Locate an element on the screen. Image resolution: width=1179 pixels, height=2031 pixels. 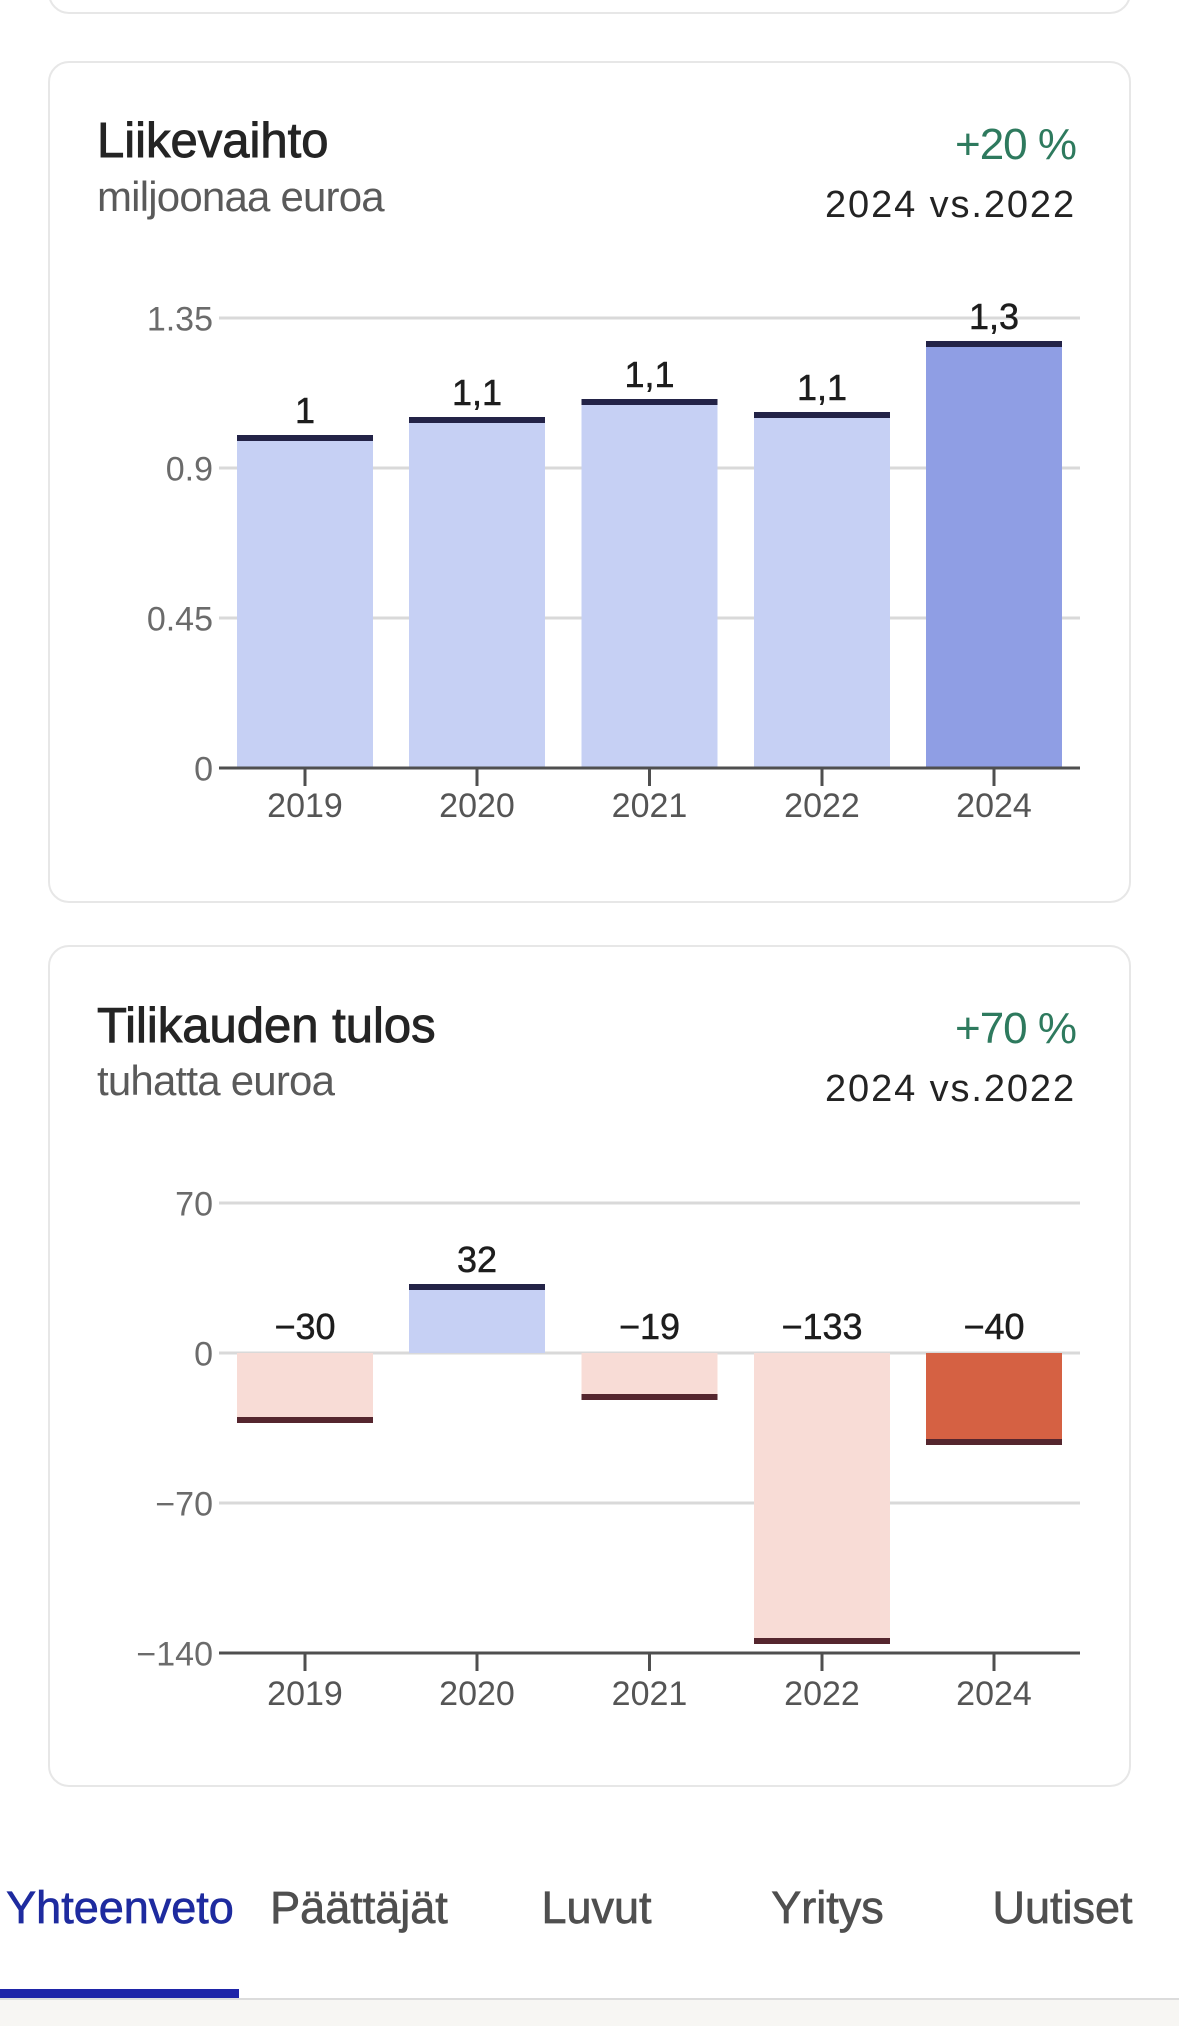
svg-text: Yritys is located at coordinates (827, 1907).